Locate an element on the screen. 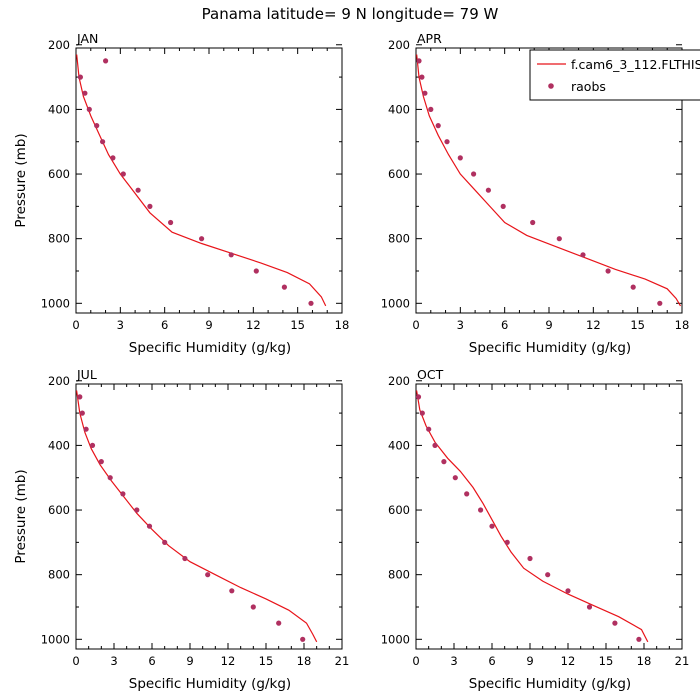 This screenshot has width=700, height=700. x-tick-label: 21 is located at coordinates (342, 661).